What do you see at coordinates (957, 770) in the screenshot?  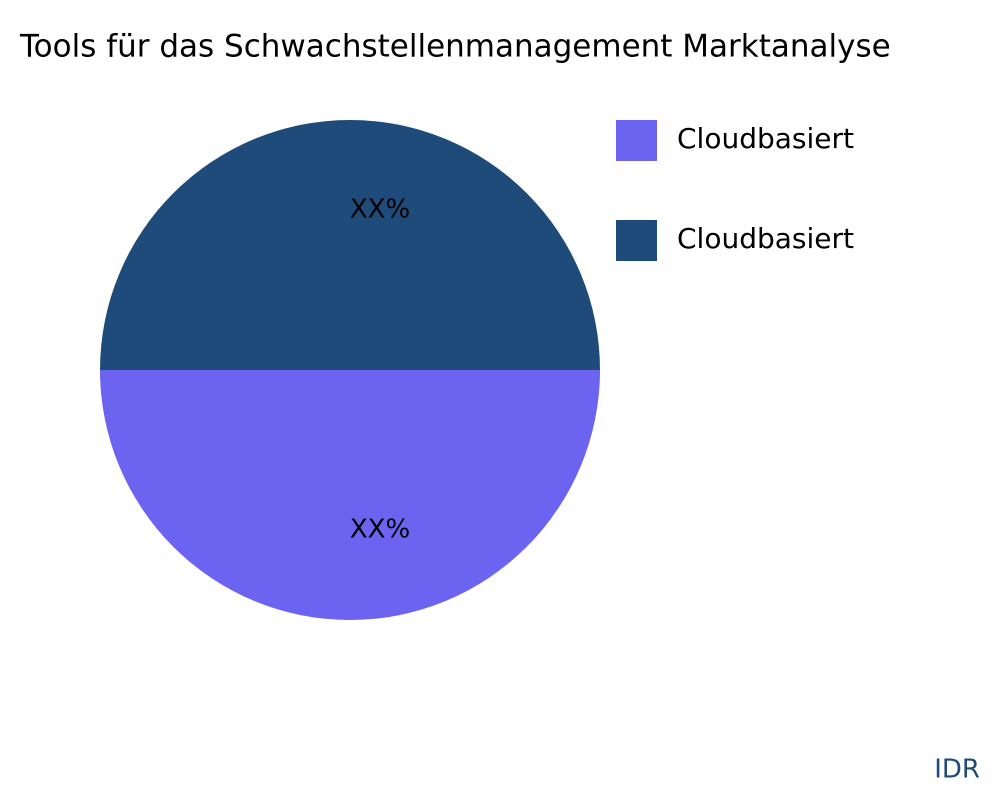 I see `watermark: IDR` at bounding box center [957, 770].